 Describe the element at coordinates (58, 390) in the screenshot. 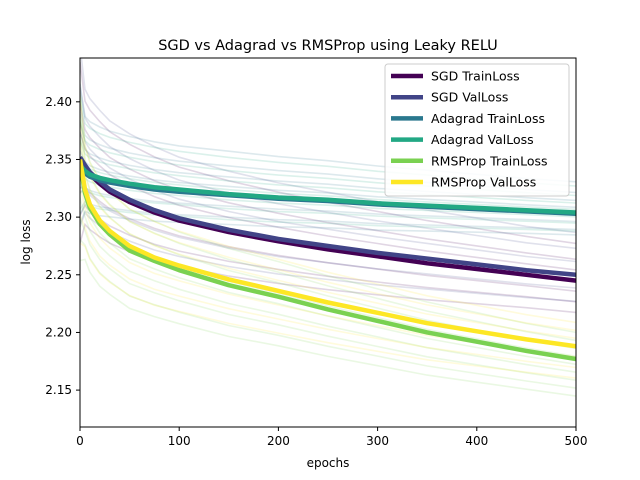

I see `y-tick-label: 2.15` at that location.